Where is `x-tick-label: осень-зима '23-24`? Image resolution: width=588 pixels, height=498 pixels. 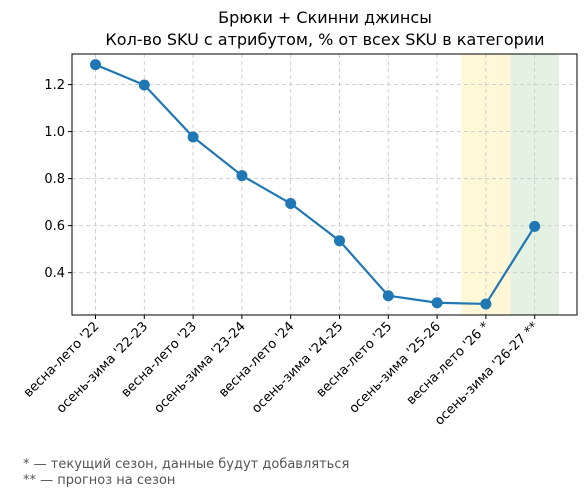 x-tick-label: осень-зима '23-24 is located at coordinates (199, 367).